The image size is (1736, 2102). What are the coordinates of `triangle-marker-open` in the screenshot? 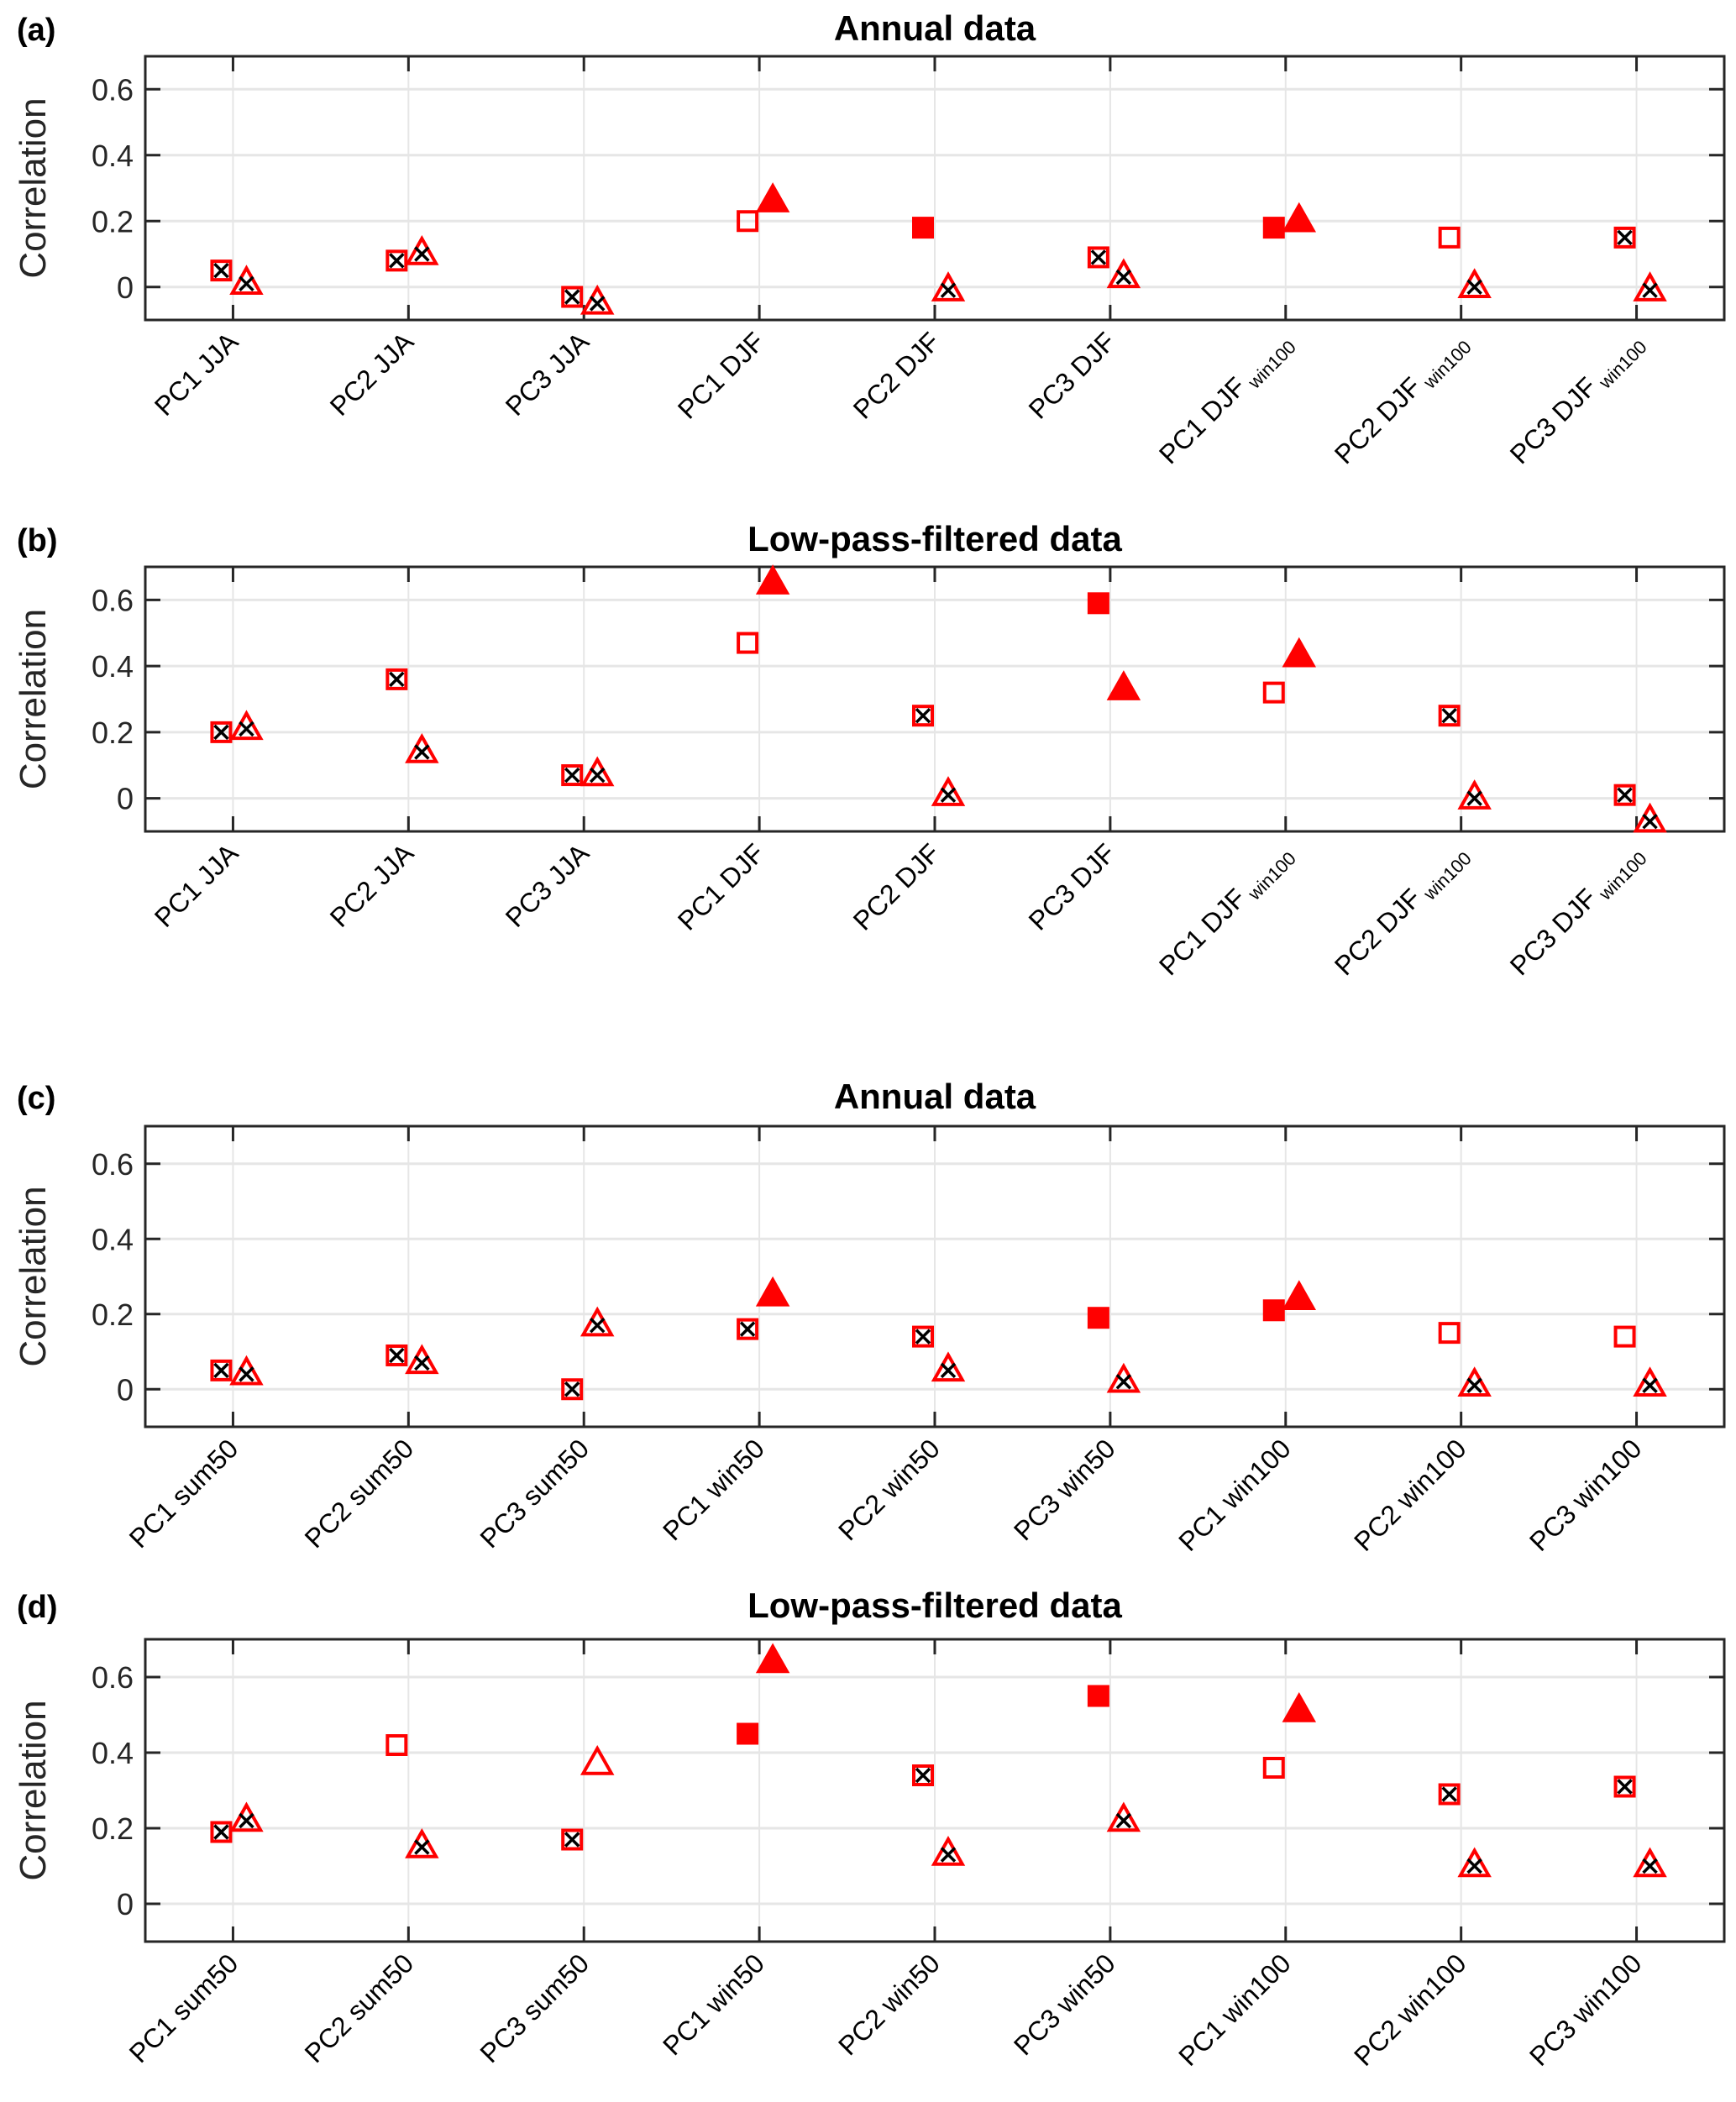 It's located at (597, 1759).